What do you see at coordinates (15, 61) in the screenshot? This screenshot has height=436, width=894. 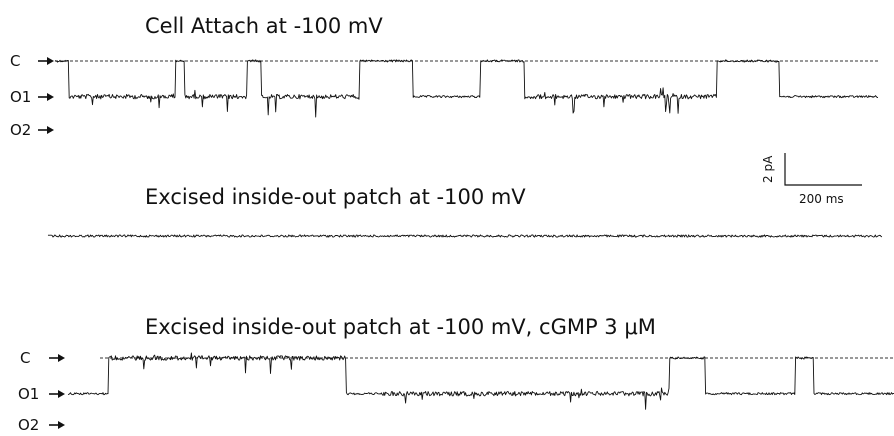 I see `panel-cell-attach-level-c: C` at bounding box center [15, 61].